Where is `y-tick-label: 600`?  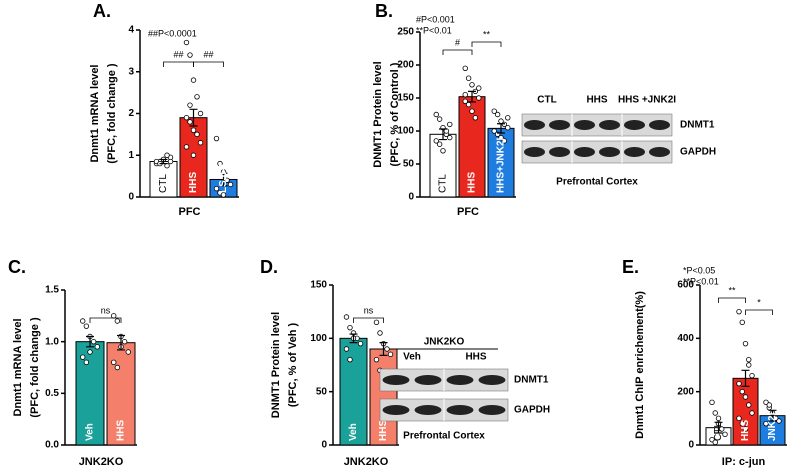
y-tick-label: 600 is located at coordinates (685, 285).